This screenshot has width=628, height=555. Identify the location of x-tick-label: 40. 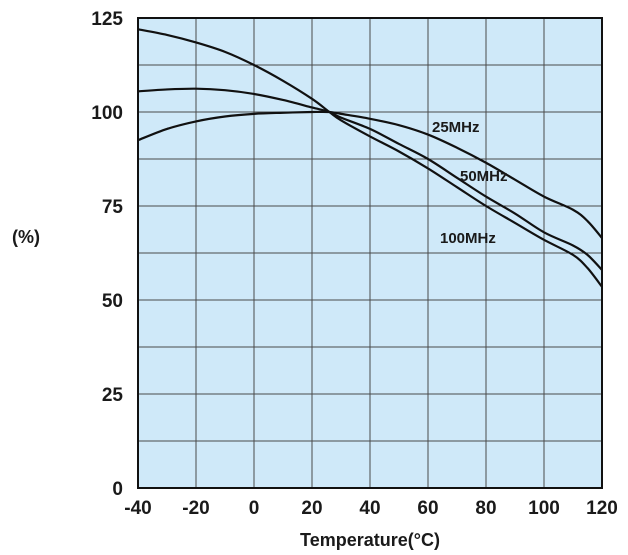
(369, 508).